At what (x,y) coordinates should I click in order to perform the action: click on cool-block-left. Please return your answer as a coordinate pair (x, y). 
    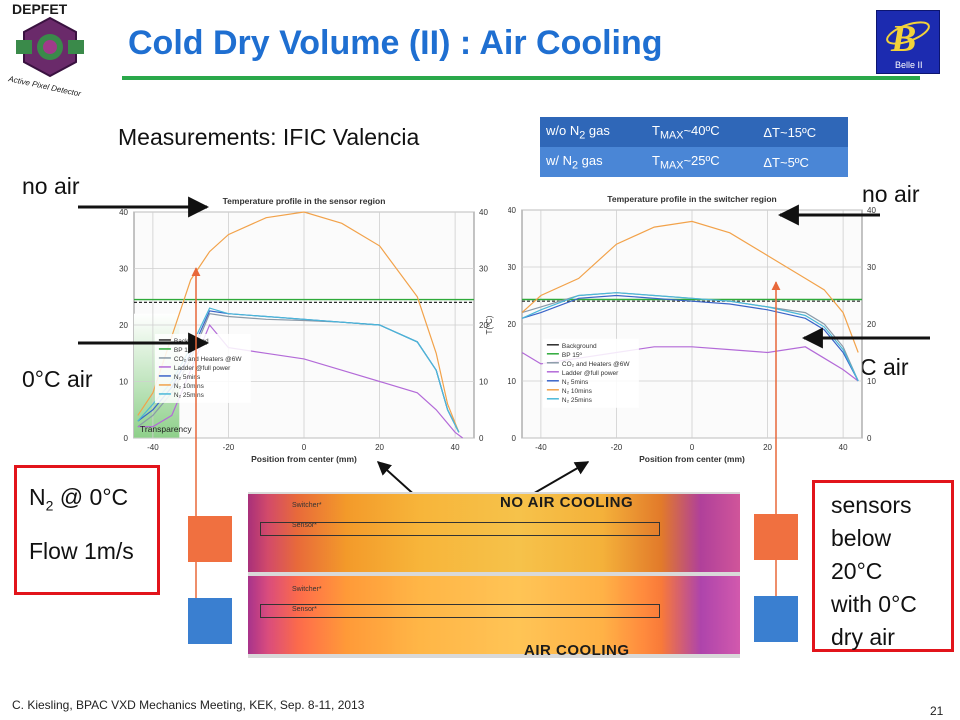
    Looking at the image, I should click on (210, 621).